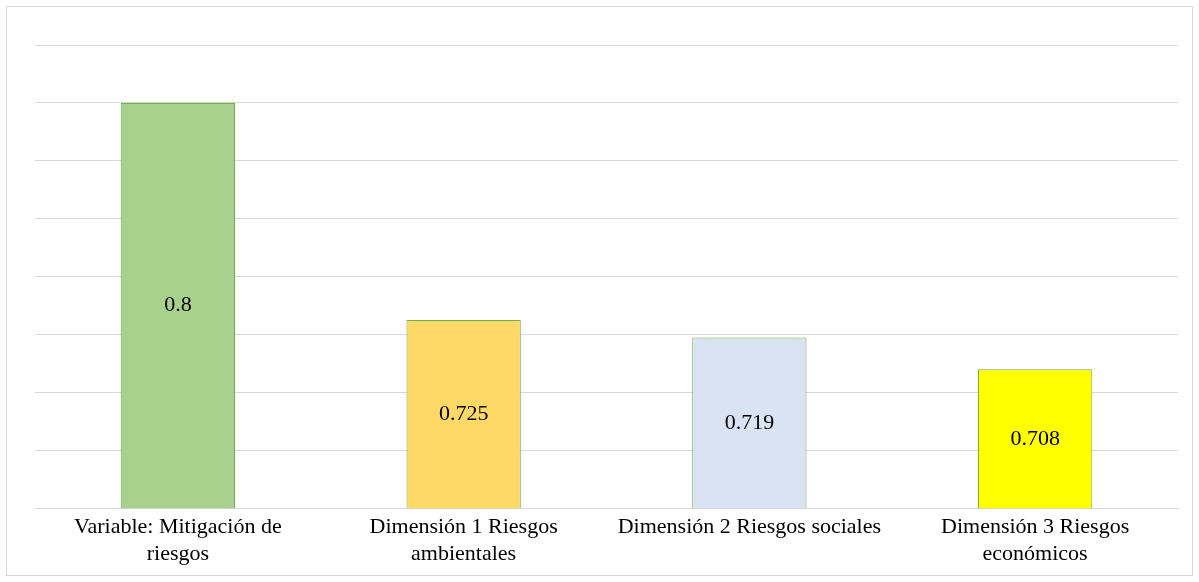 The height and width of the screenshot is (582, 1199). Describe the element at coordinates (463, 539) in the screenshot. I see `x-tick-label: Dimensión 1 Riesgos ambientales` at that location.